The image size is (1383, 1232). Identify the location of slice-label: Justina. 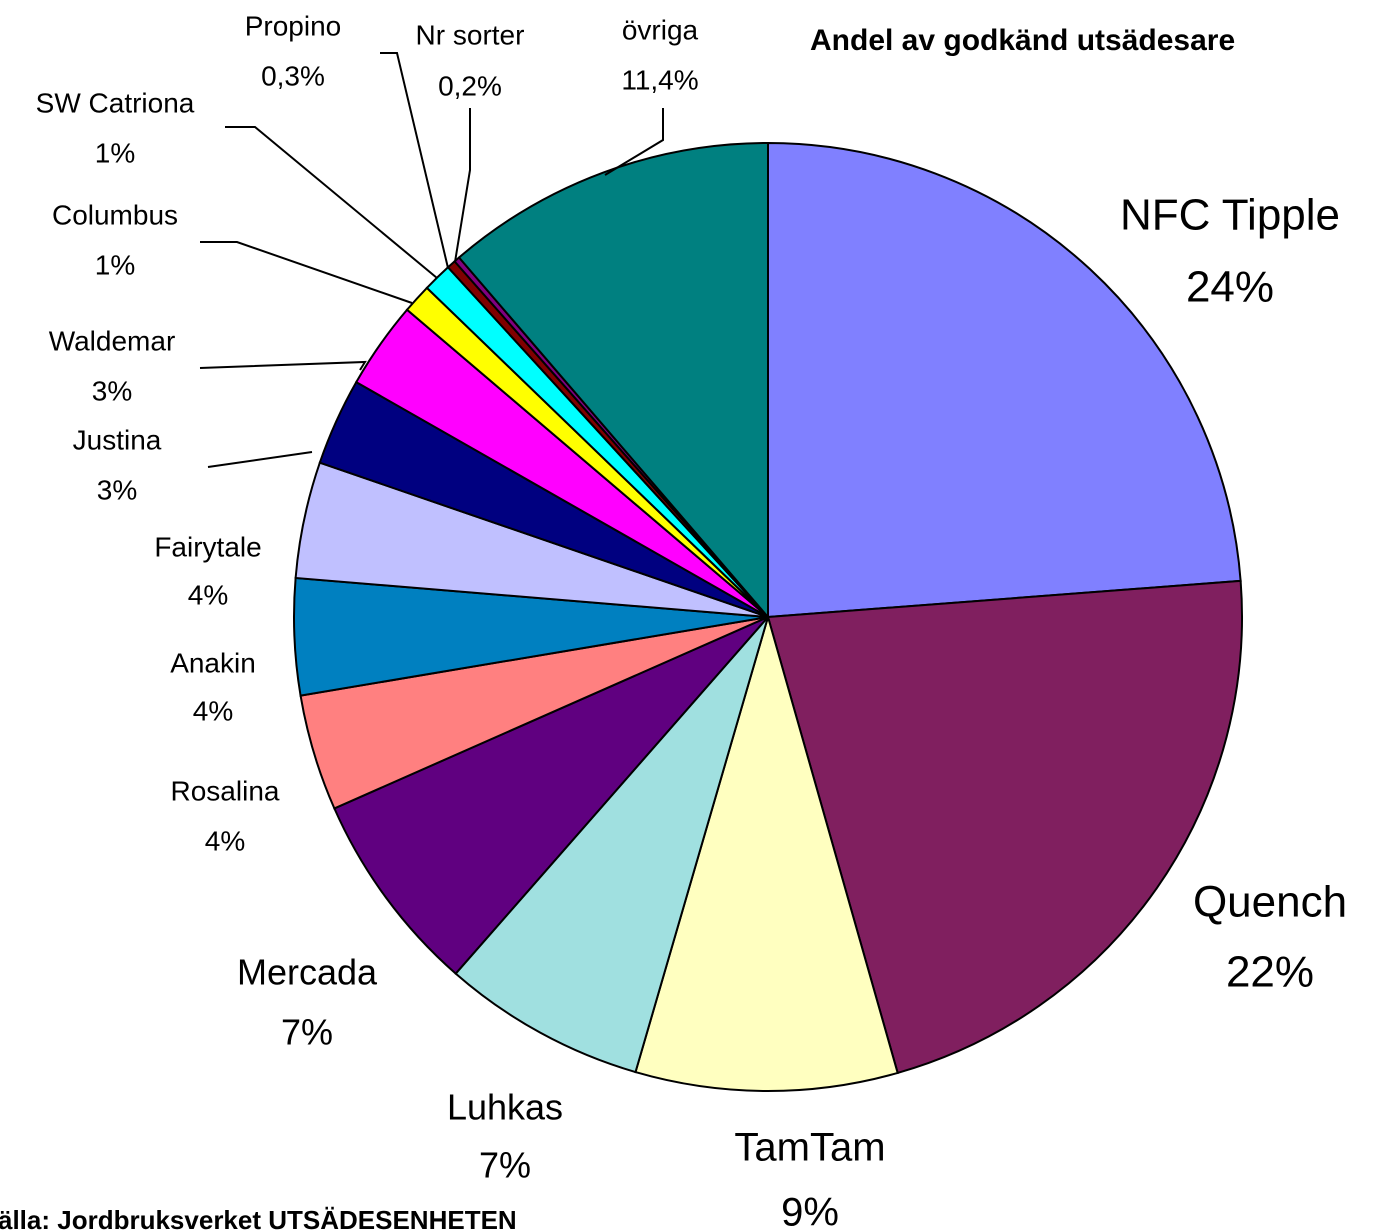
(117, 439).